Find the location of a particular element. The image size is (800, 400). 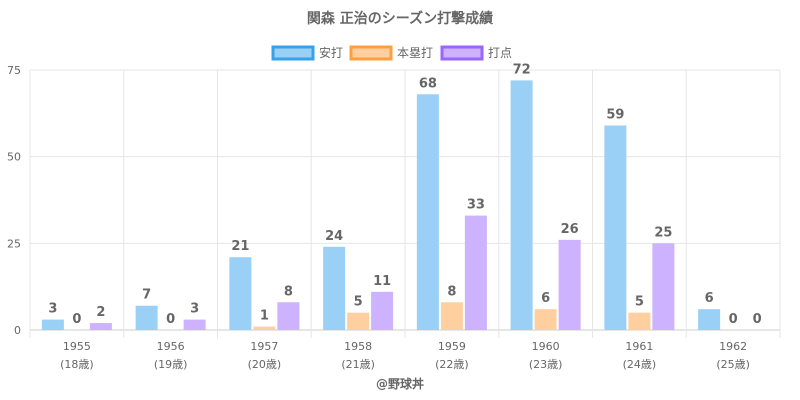

legend-label-1: 安打 is located at coordinates (331, 52).